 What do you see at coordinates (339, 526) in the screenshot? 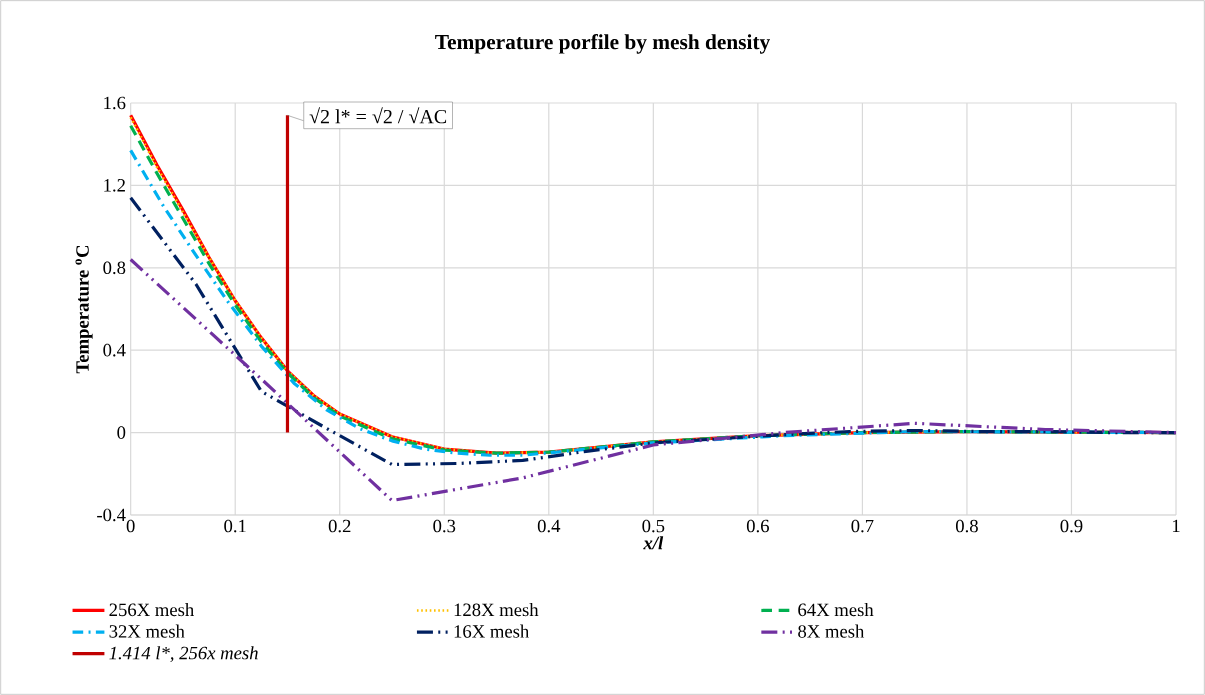
I see `x-tick-label: 0.2` at bounding box center [339, 526].